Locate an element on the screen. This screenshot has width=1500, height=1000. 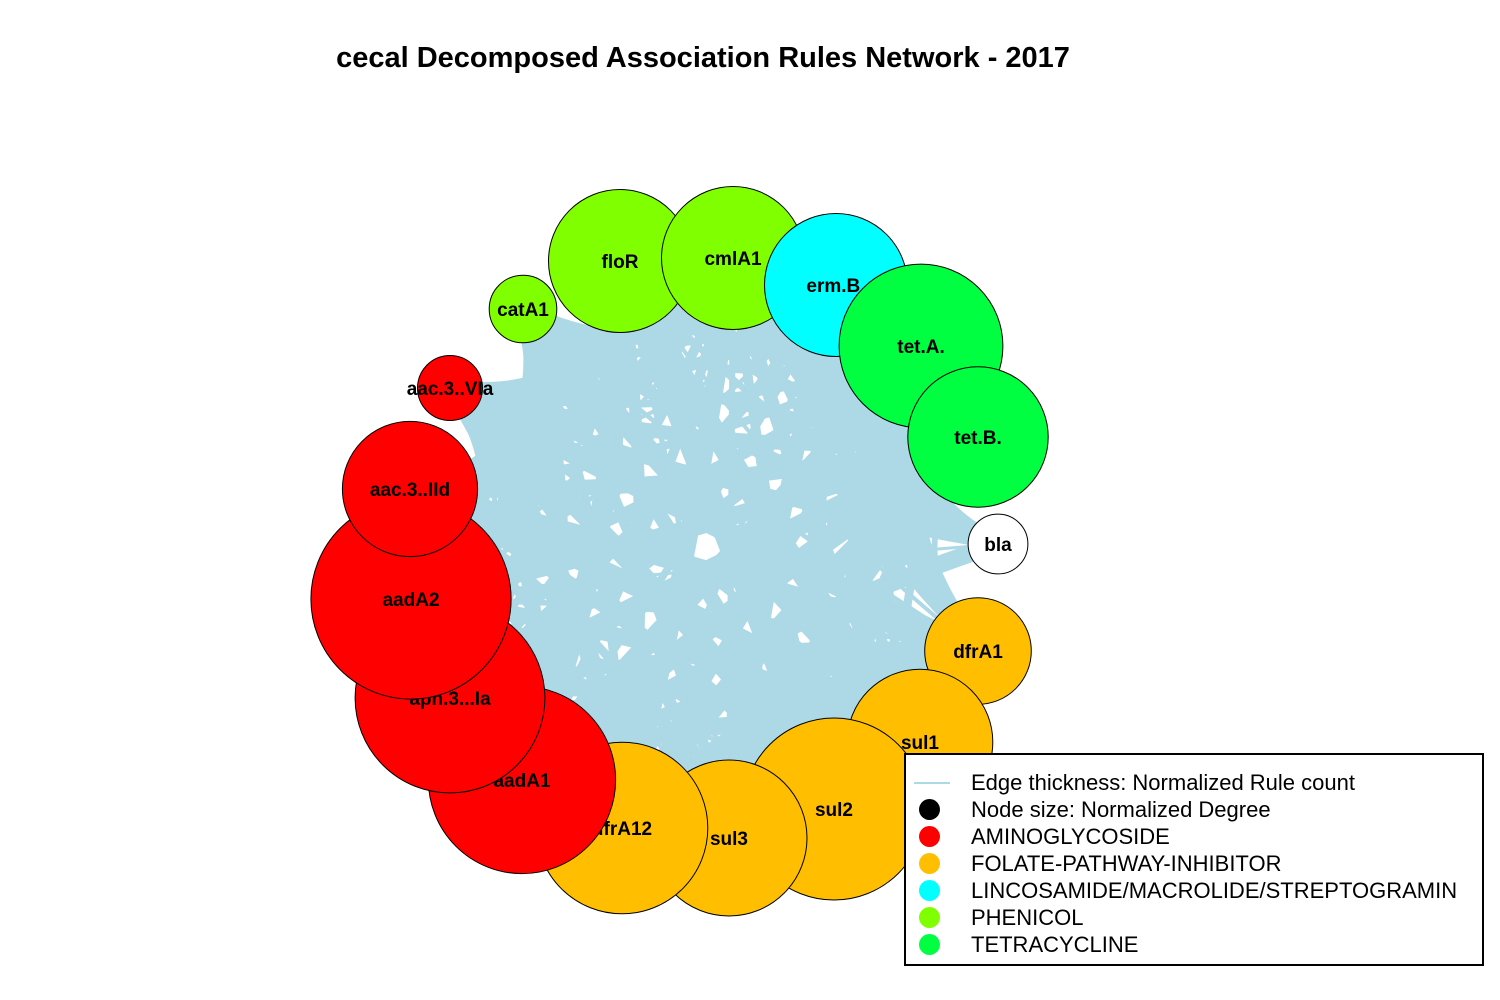
node-catA1: catA1 is located at coordinates (523, 309).